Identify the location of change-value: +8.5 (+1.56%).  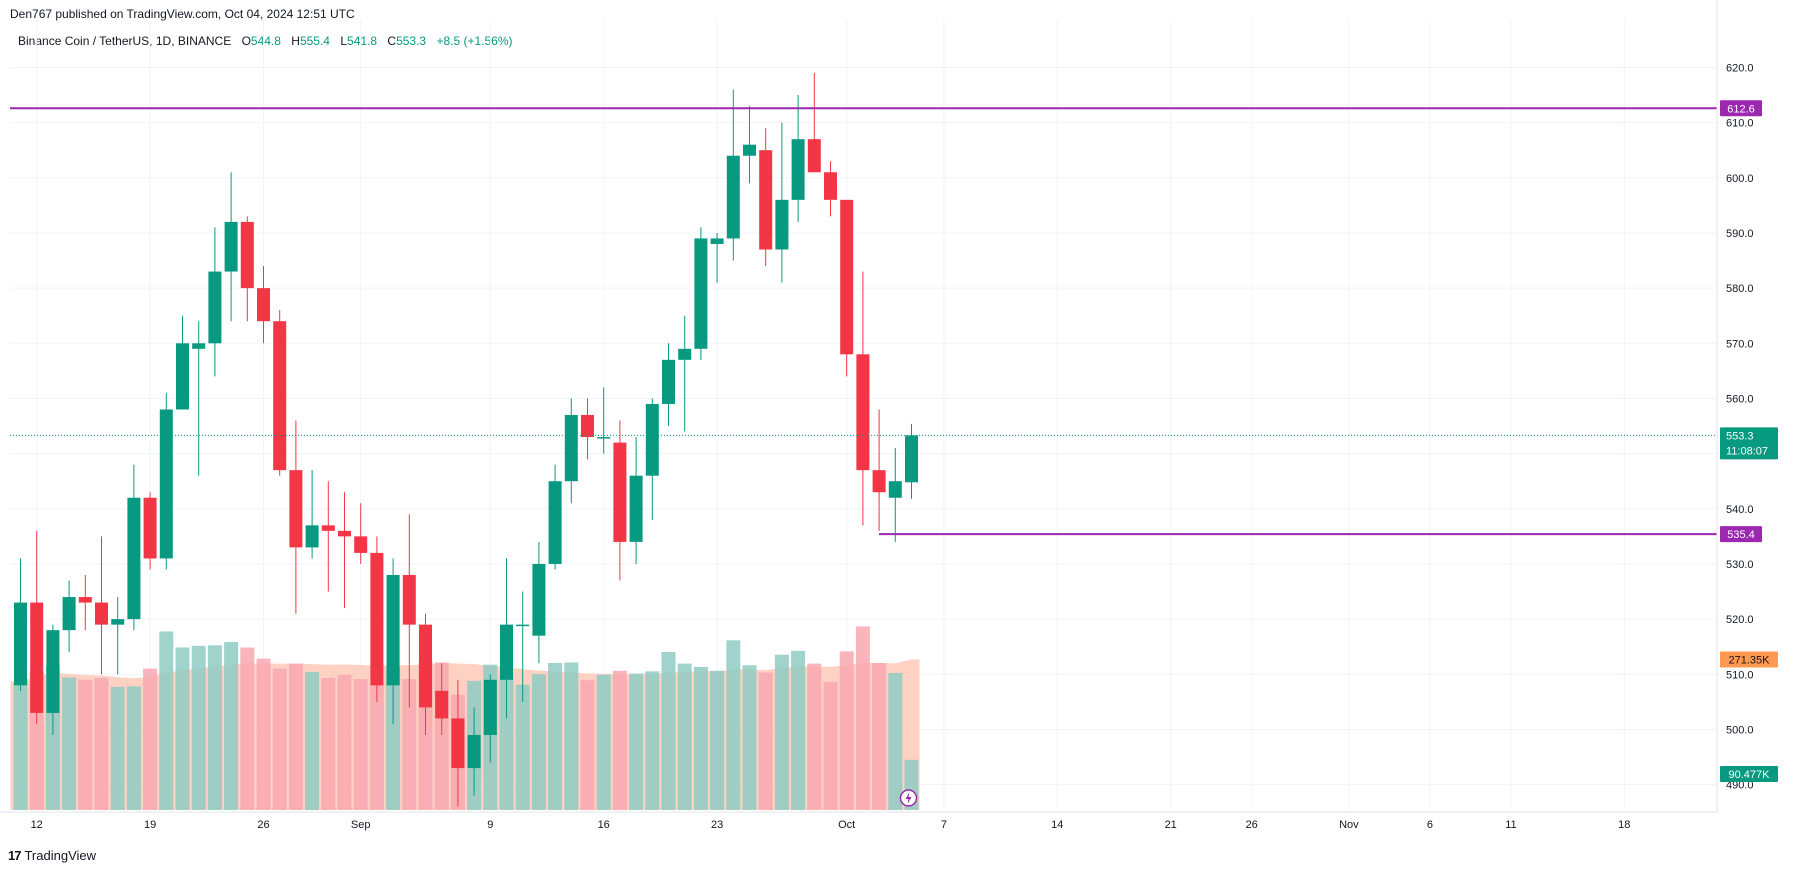
(474, 41).